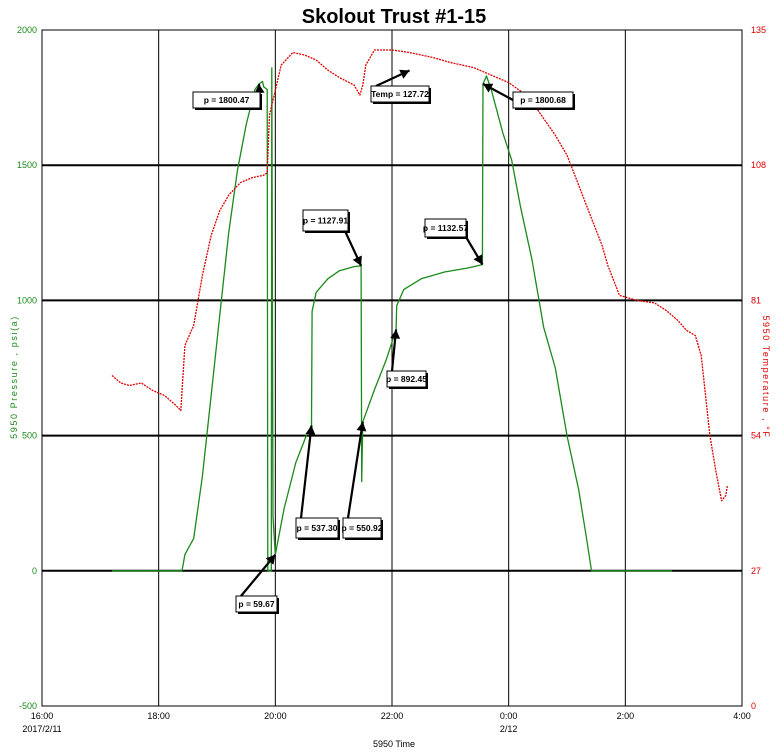  Describe the element at coordinates (766, 376) in the screenshot. I see `y-axis-label-right: 5950 Temperature , °F` at that location.